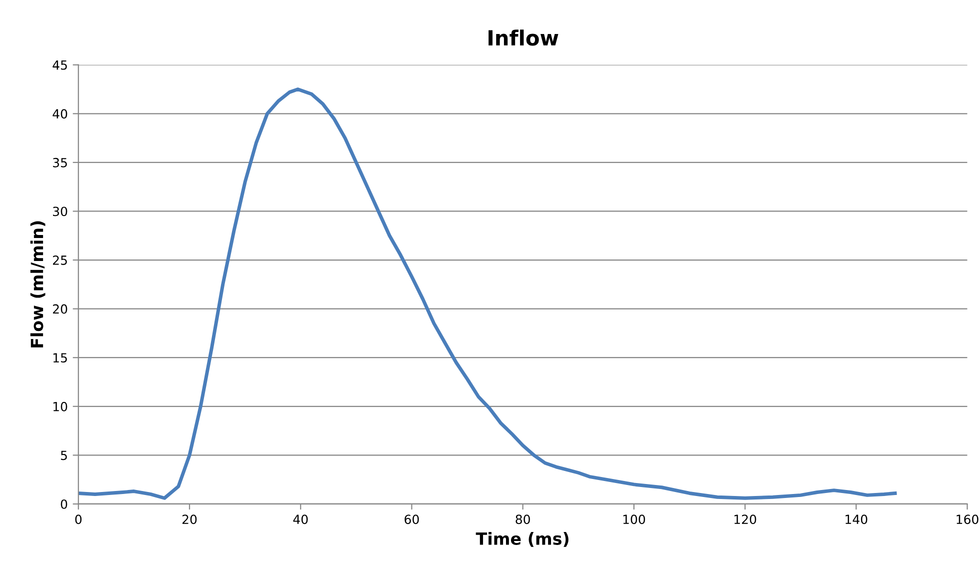  What do you see at coordinates (60, 309) in the screenshot?
I see `y-tick-label: 20` at bounding box center [60, 309].